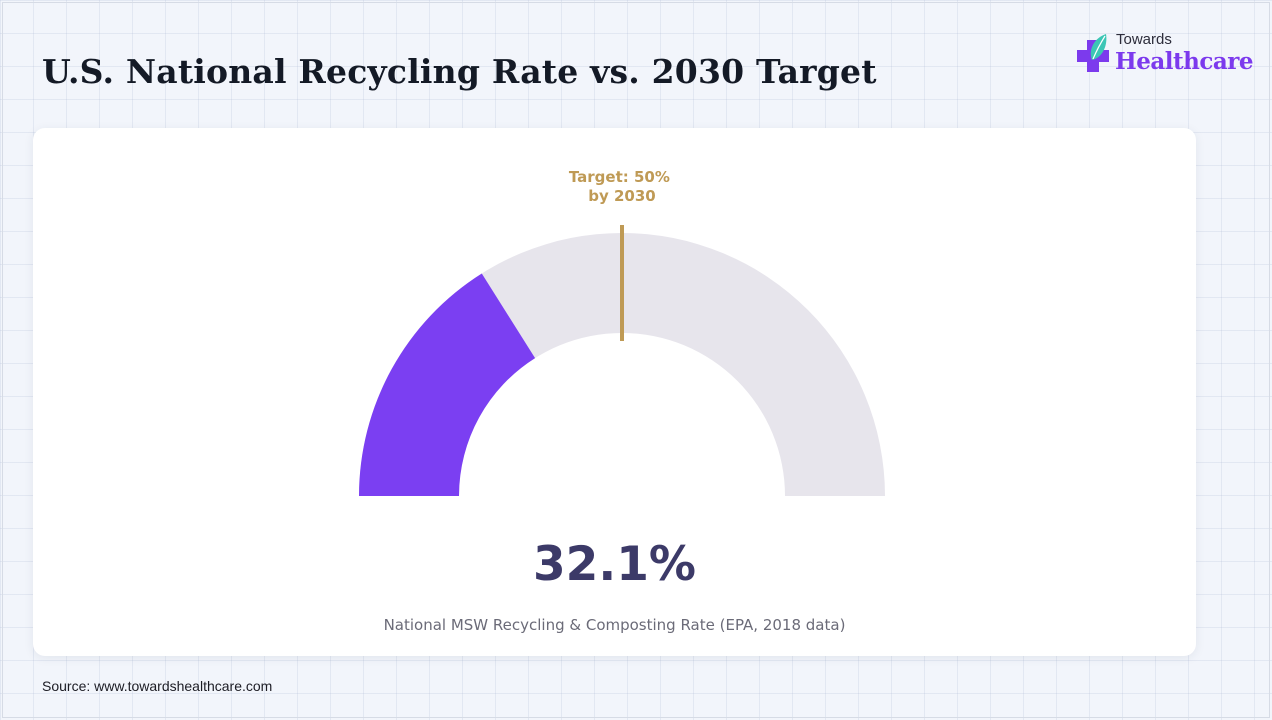 The image size is (1272, 720). What do you see at coordinates (157, 686) in the screenshot?
I see `source-note: Source: www.towardshealthcare.com` at bounding box center [157, 686].